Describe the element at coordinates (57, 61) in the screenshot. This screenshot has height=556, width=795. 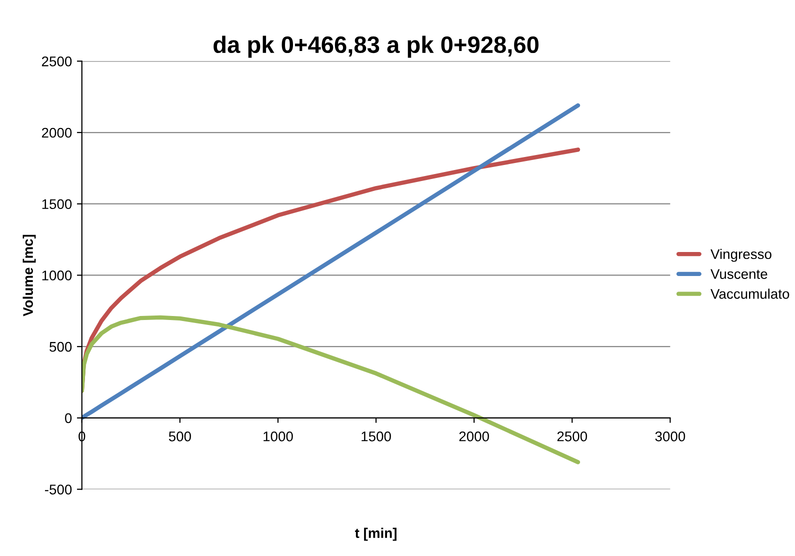
I see `y-tick-label: 2500` at that location.